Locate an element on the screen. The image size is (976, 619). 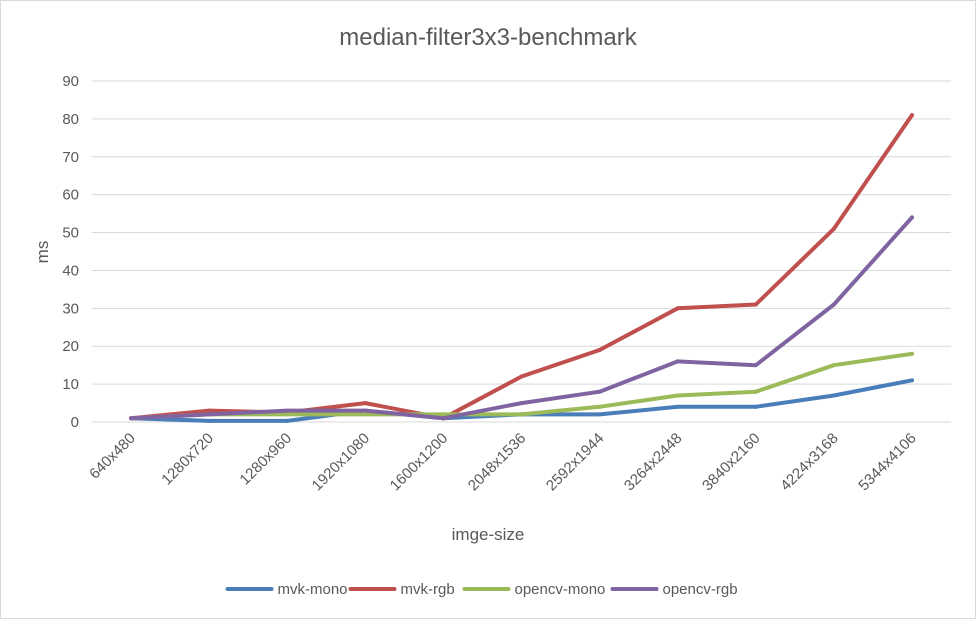
y-tick-label: 70 is located at coordinates (70, 157).